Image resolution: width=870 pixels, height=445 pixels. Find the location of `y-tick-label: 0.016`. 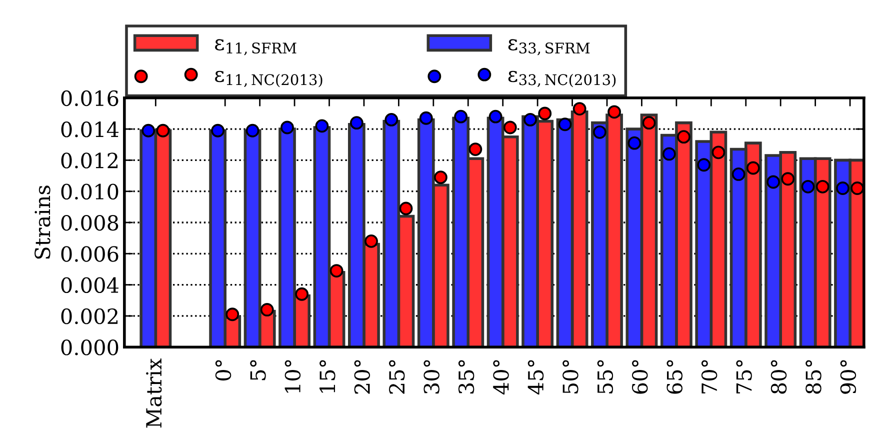

y-tick-label: 0.016 is located at coordinates (89, 98).